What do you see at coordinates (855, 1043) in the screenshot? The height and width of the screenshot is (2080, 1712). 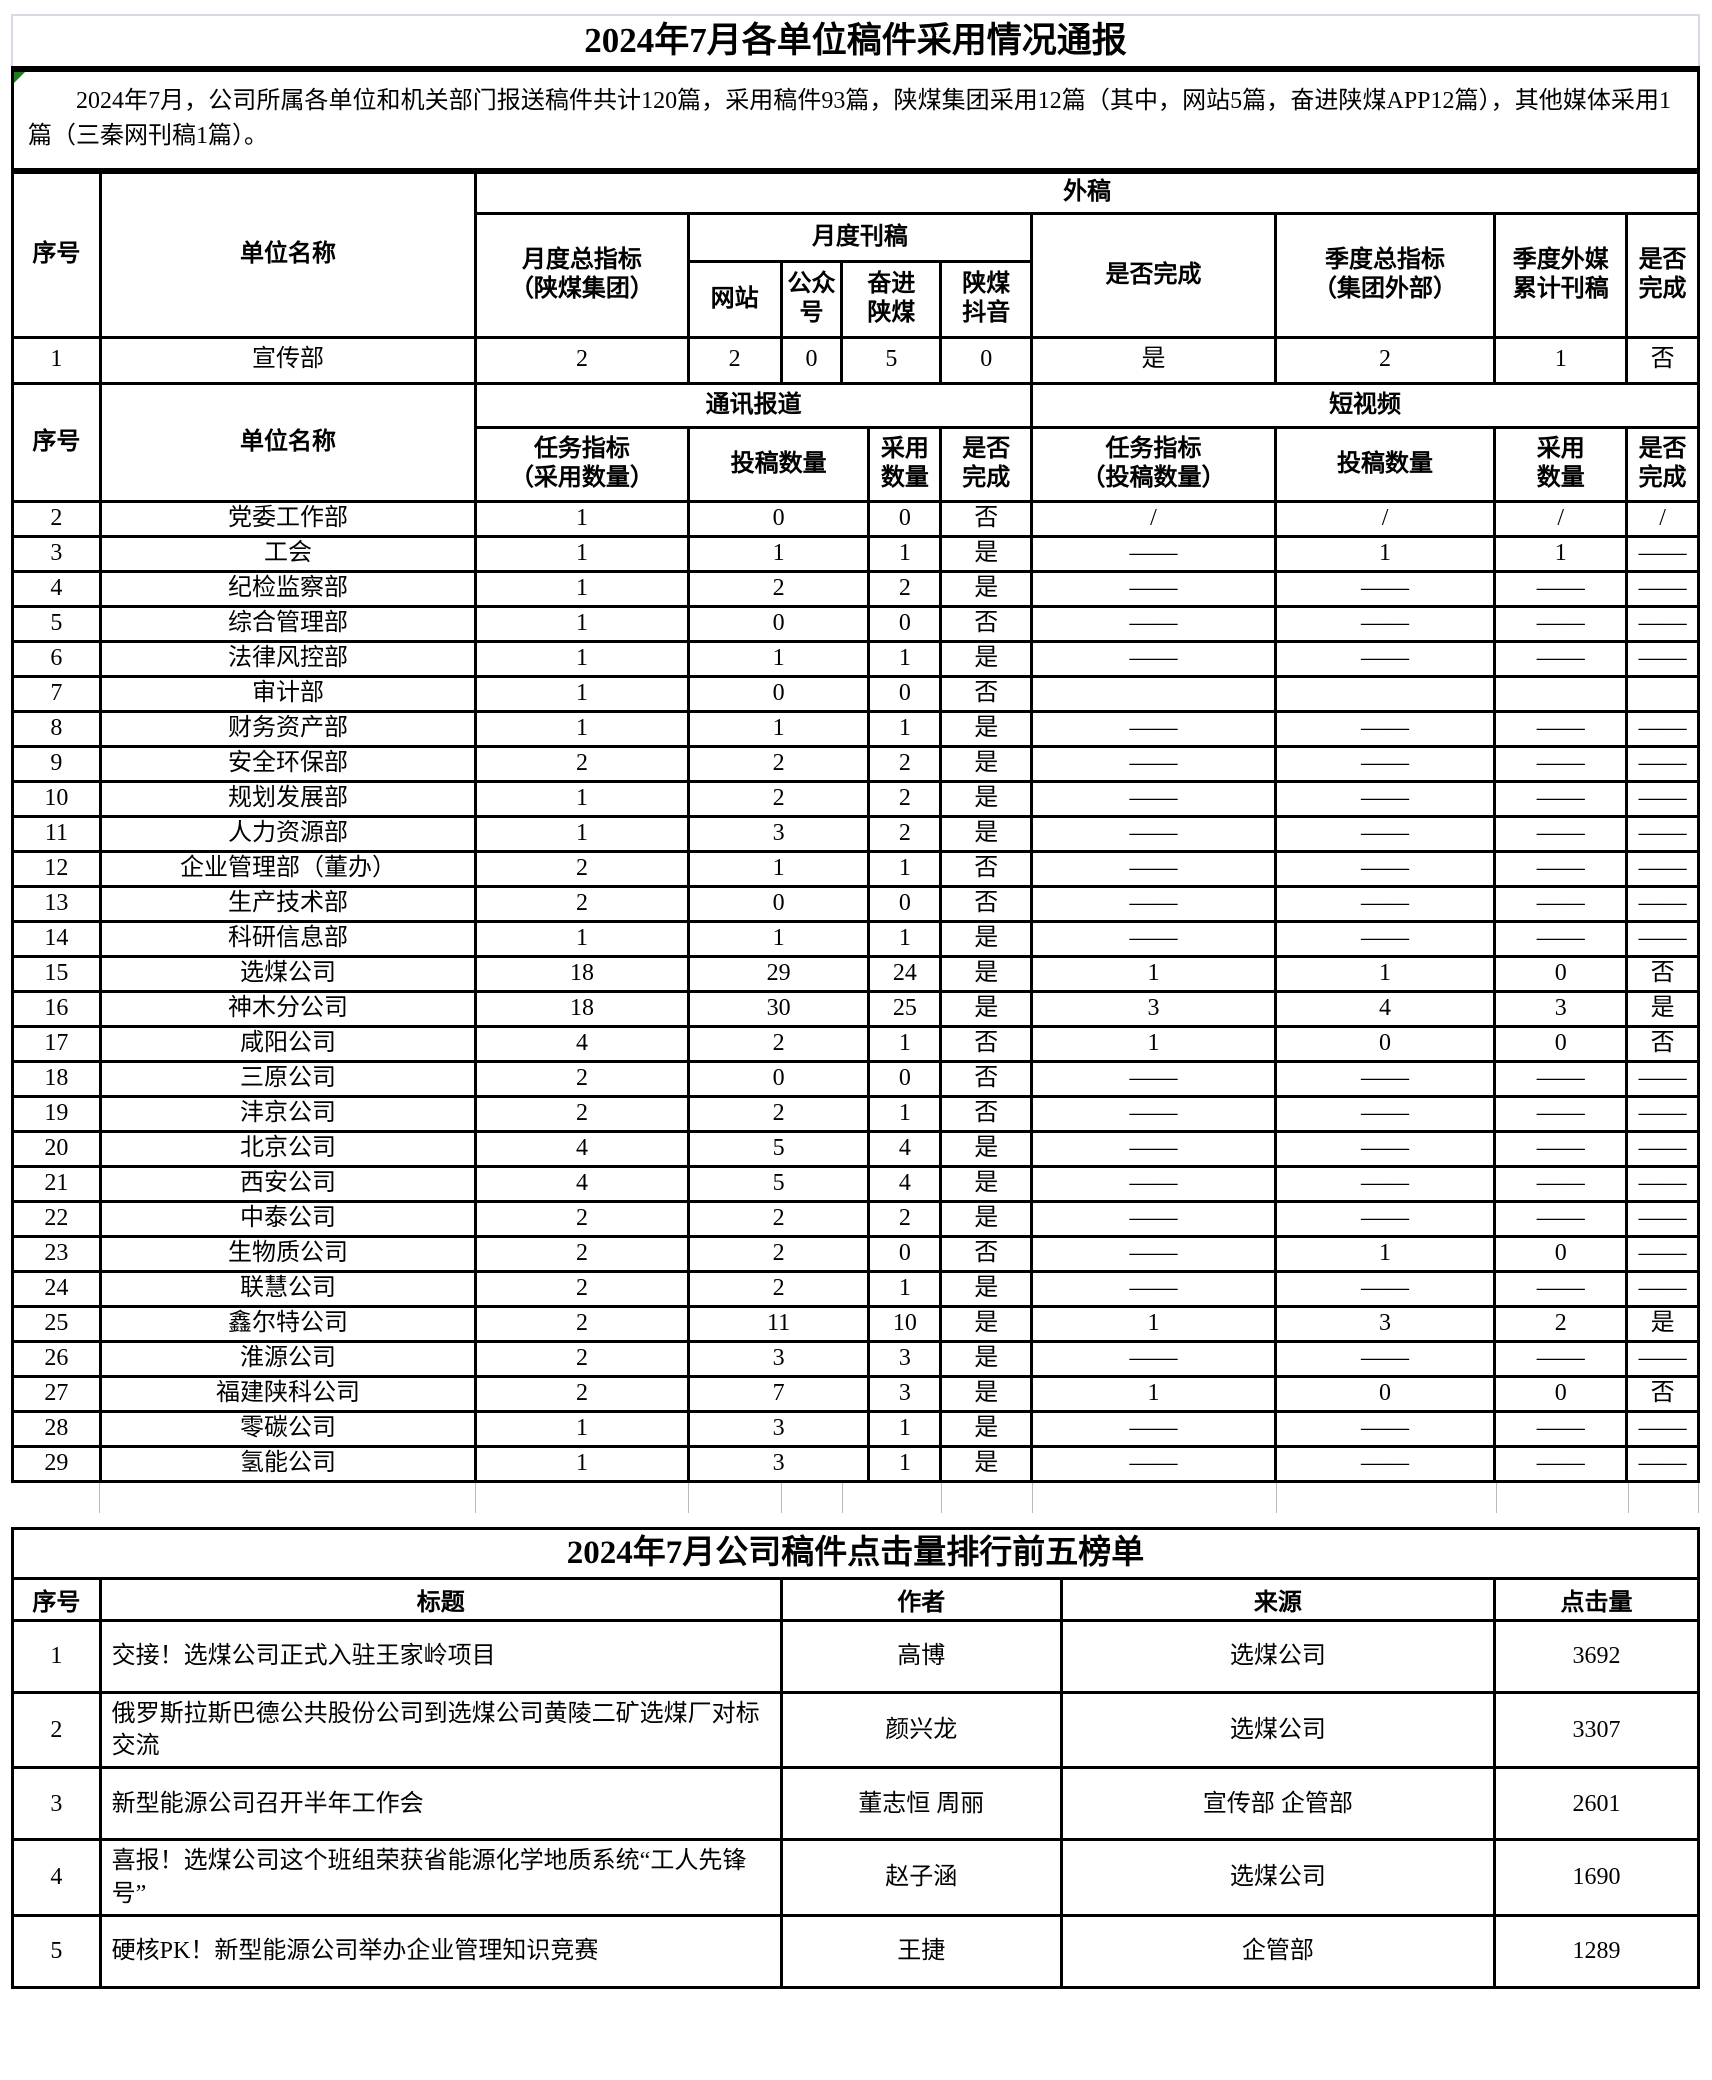 I see `table-row: 17 咸阳公司 4 2 1 否 1 0 0 否` at bounding box center [855, 1043].